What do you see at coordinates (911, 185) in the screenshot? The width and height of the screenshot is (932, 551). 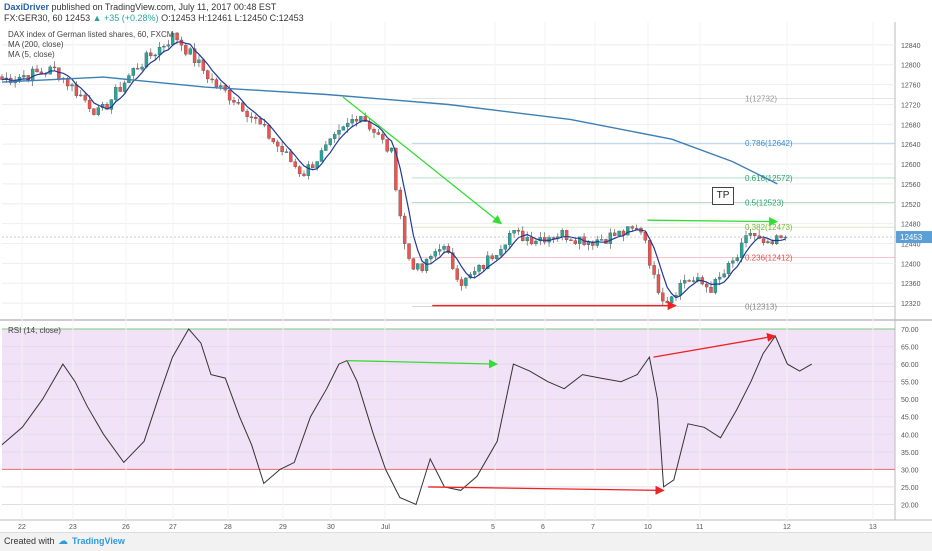 I see `price-tick-label: 12560` at bounding box center [911, 185].